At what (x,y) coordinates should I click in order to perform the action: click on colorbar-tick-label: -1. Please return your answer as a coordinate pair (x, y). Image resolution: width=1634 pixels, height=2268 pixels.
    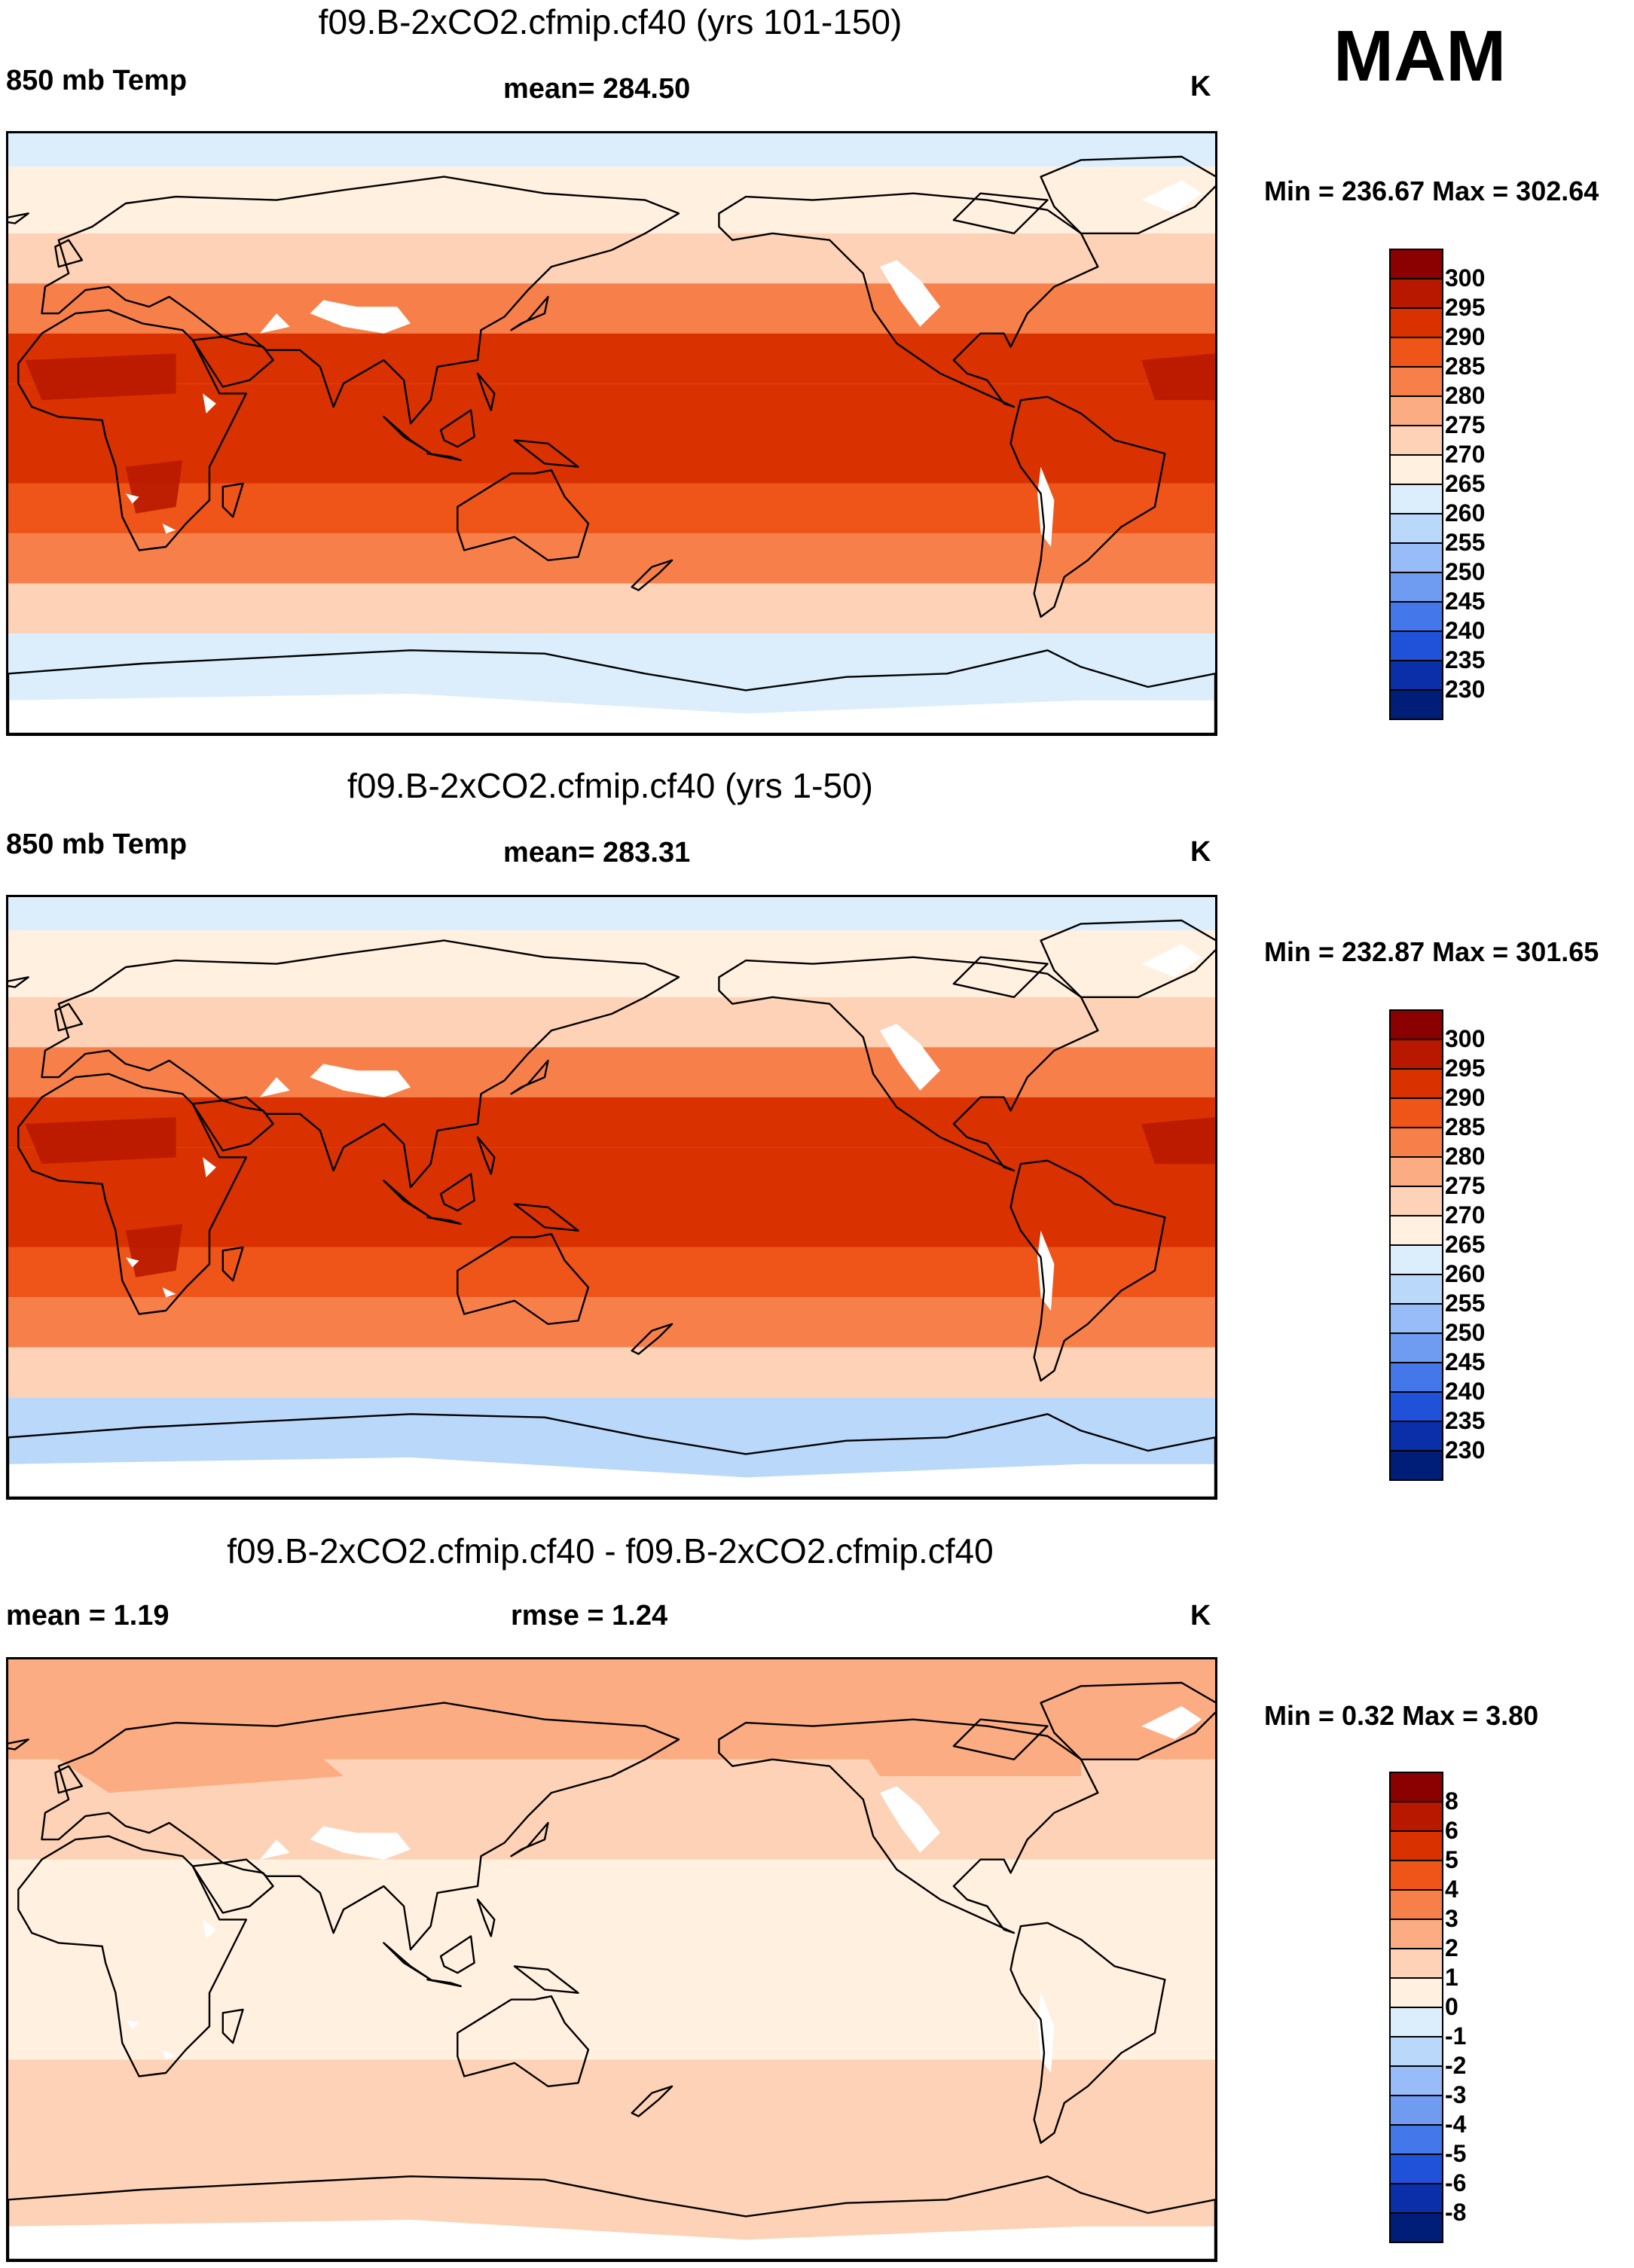
    Looking at the image, I should click on (1456, 2036).